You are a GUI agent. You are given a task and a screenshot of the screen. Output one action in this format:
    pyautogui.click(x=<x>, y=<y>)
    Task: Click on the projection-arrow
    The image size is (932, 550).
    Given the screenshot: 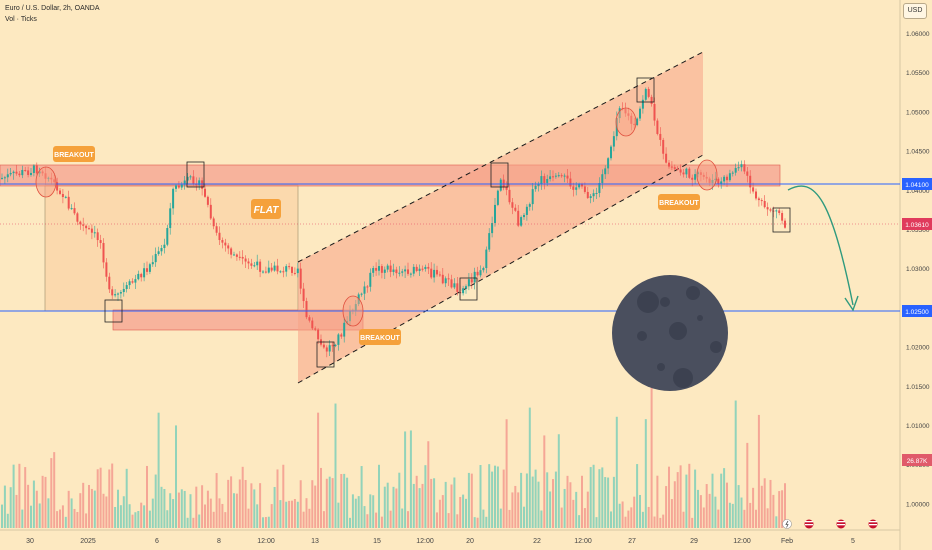 What is the action you would take?
    pyautogui.click(x=820, y=245)
    